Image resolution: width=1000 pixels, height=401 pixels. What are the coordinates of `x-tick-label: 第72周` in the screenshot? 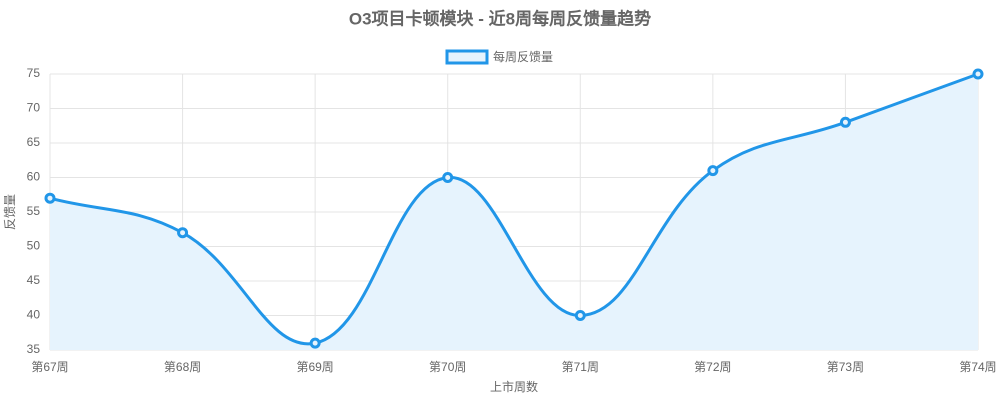 It's located at (712, 367).